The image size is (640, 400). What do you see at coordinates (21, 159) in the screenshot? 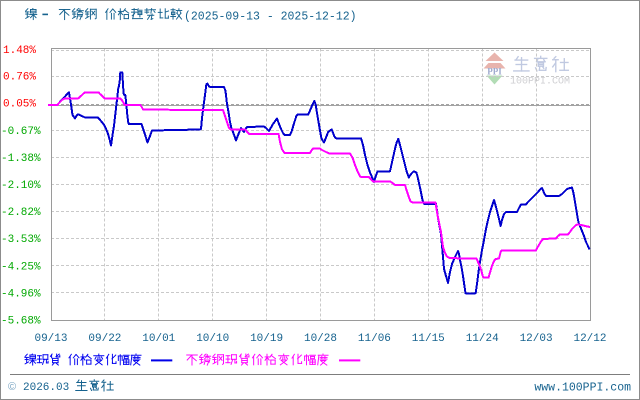
I see `svg-text: -1.38%` at bounding box center [21, 159].